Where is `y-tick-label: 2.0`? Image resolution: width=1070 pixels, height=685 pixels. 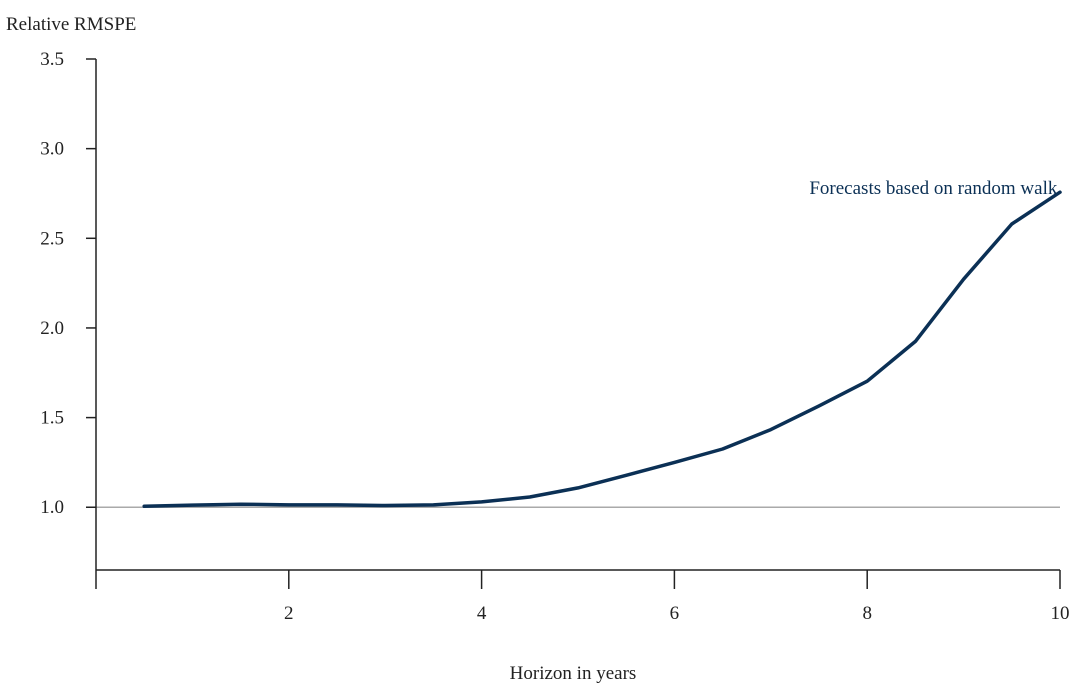 y-tick-label: 2.0 is located at coordinates (52, 328).